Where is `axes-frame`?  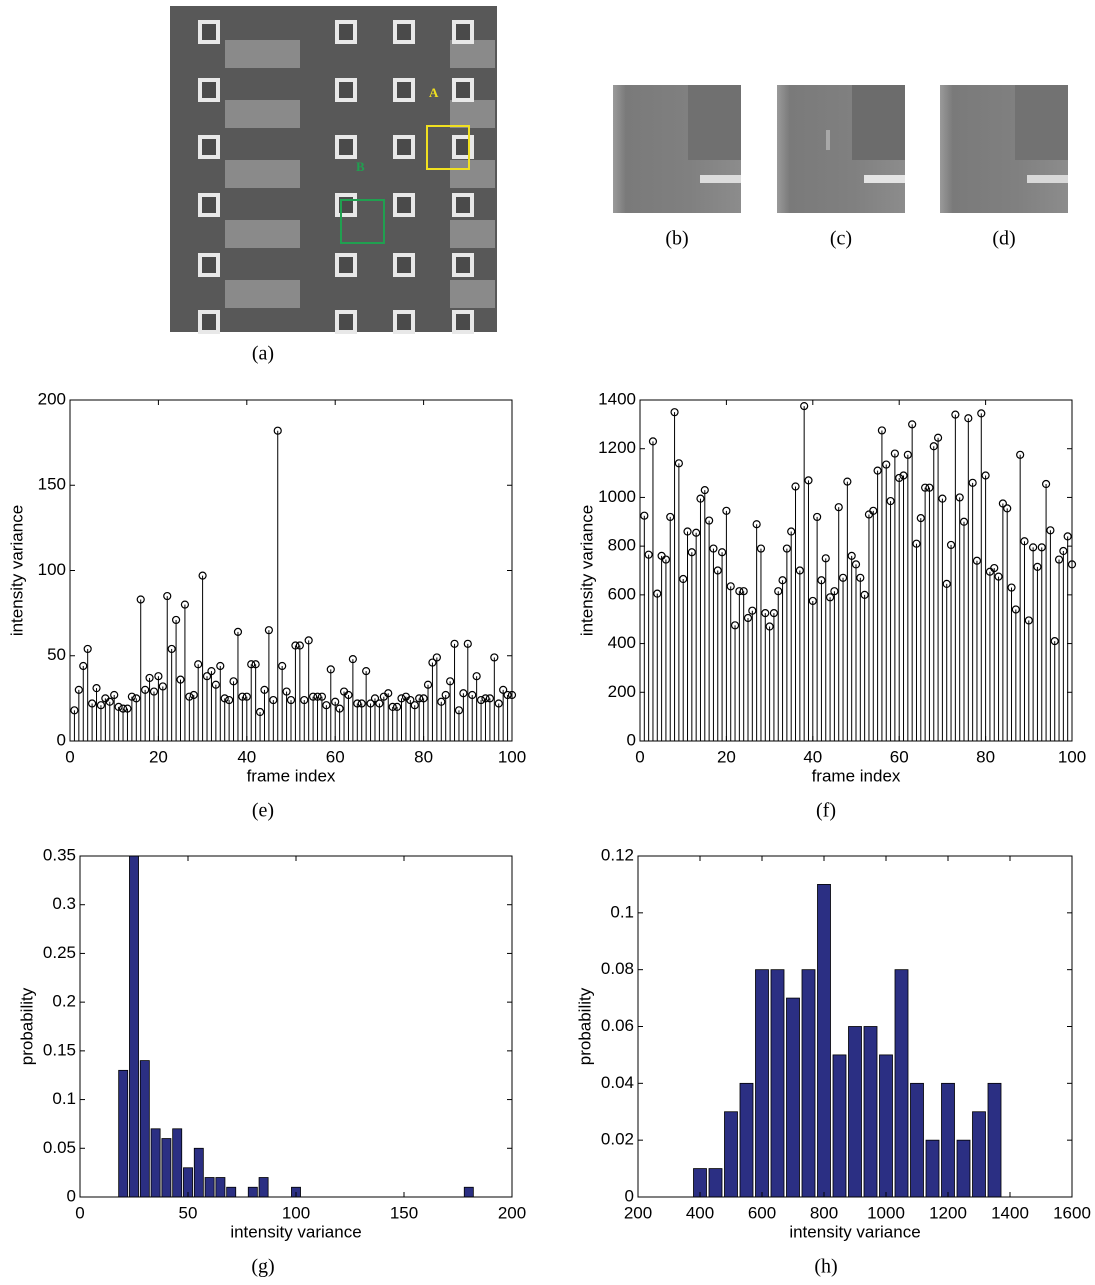
axes-frame is located at coordinates (856, 570).